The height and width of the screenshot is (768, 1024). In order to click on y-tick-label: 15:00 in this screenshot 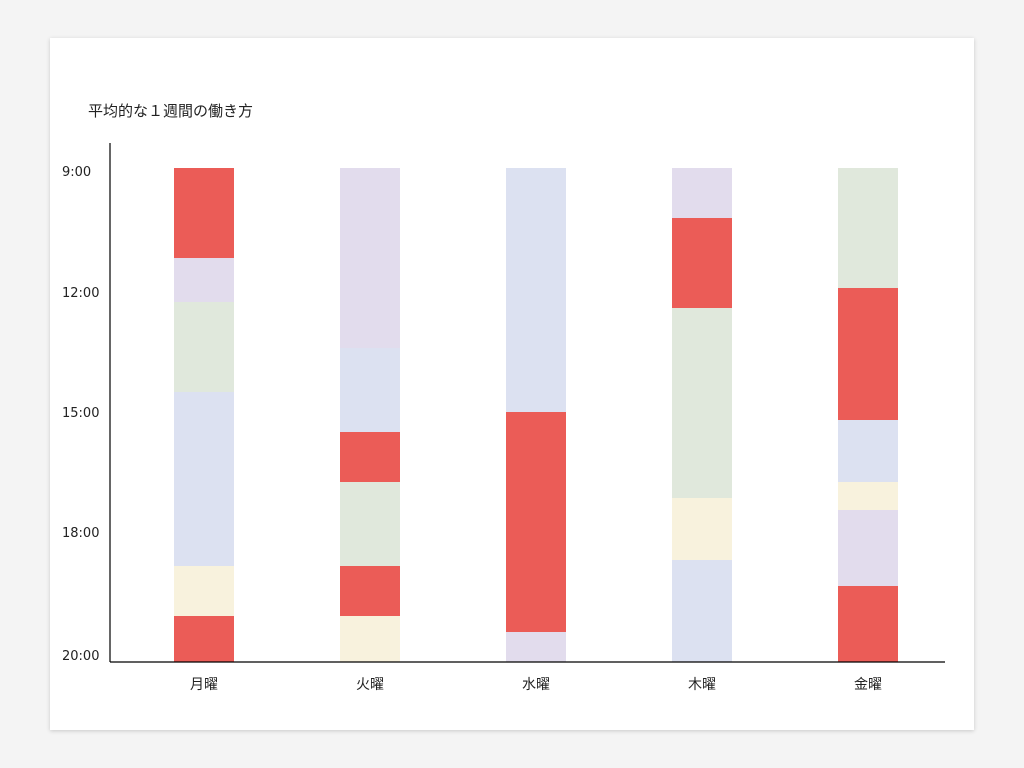, I will do `click(80, 413)`.